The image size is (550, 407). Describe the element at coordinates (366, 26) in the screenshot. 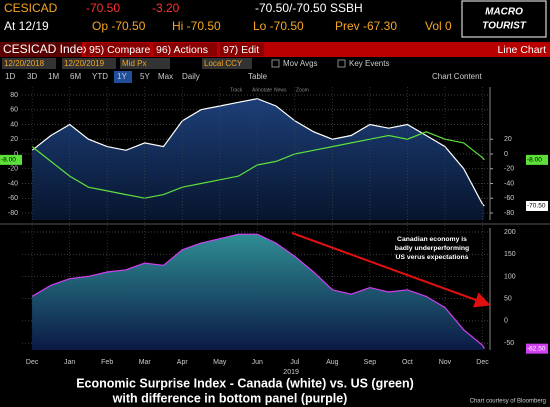

I see `prev: Prev -67.30` at that location.